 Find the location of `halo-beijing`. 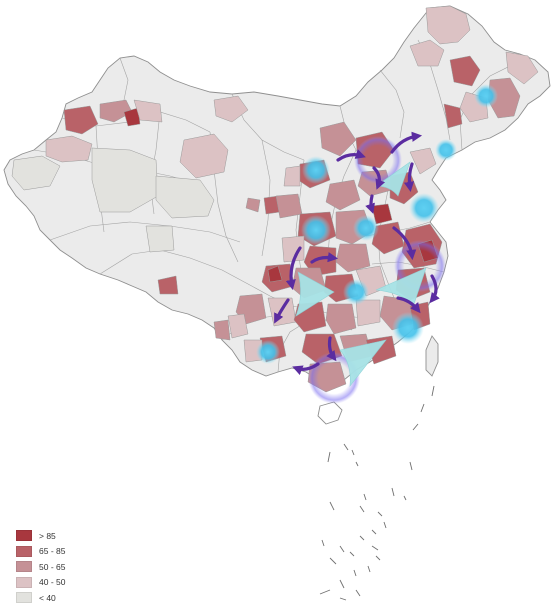

halo-beijing is located at coordinates (378, 160).